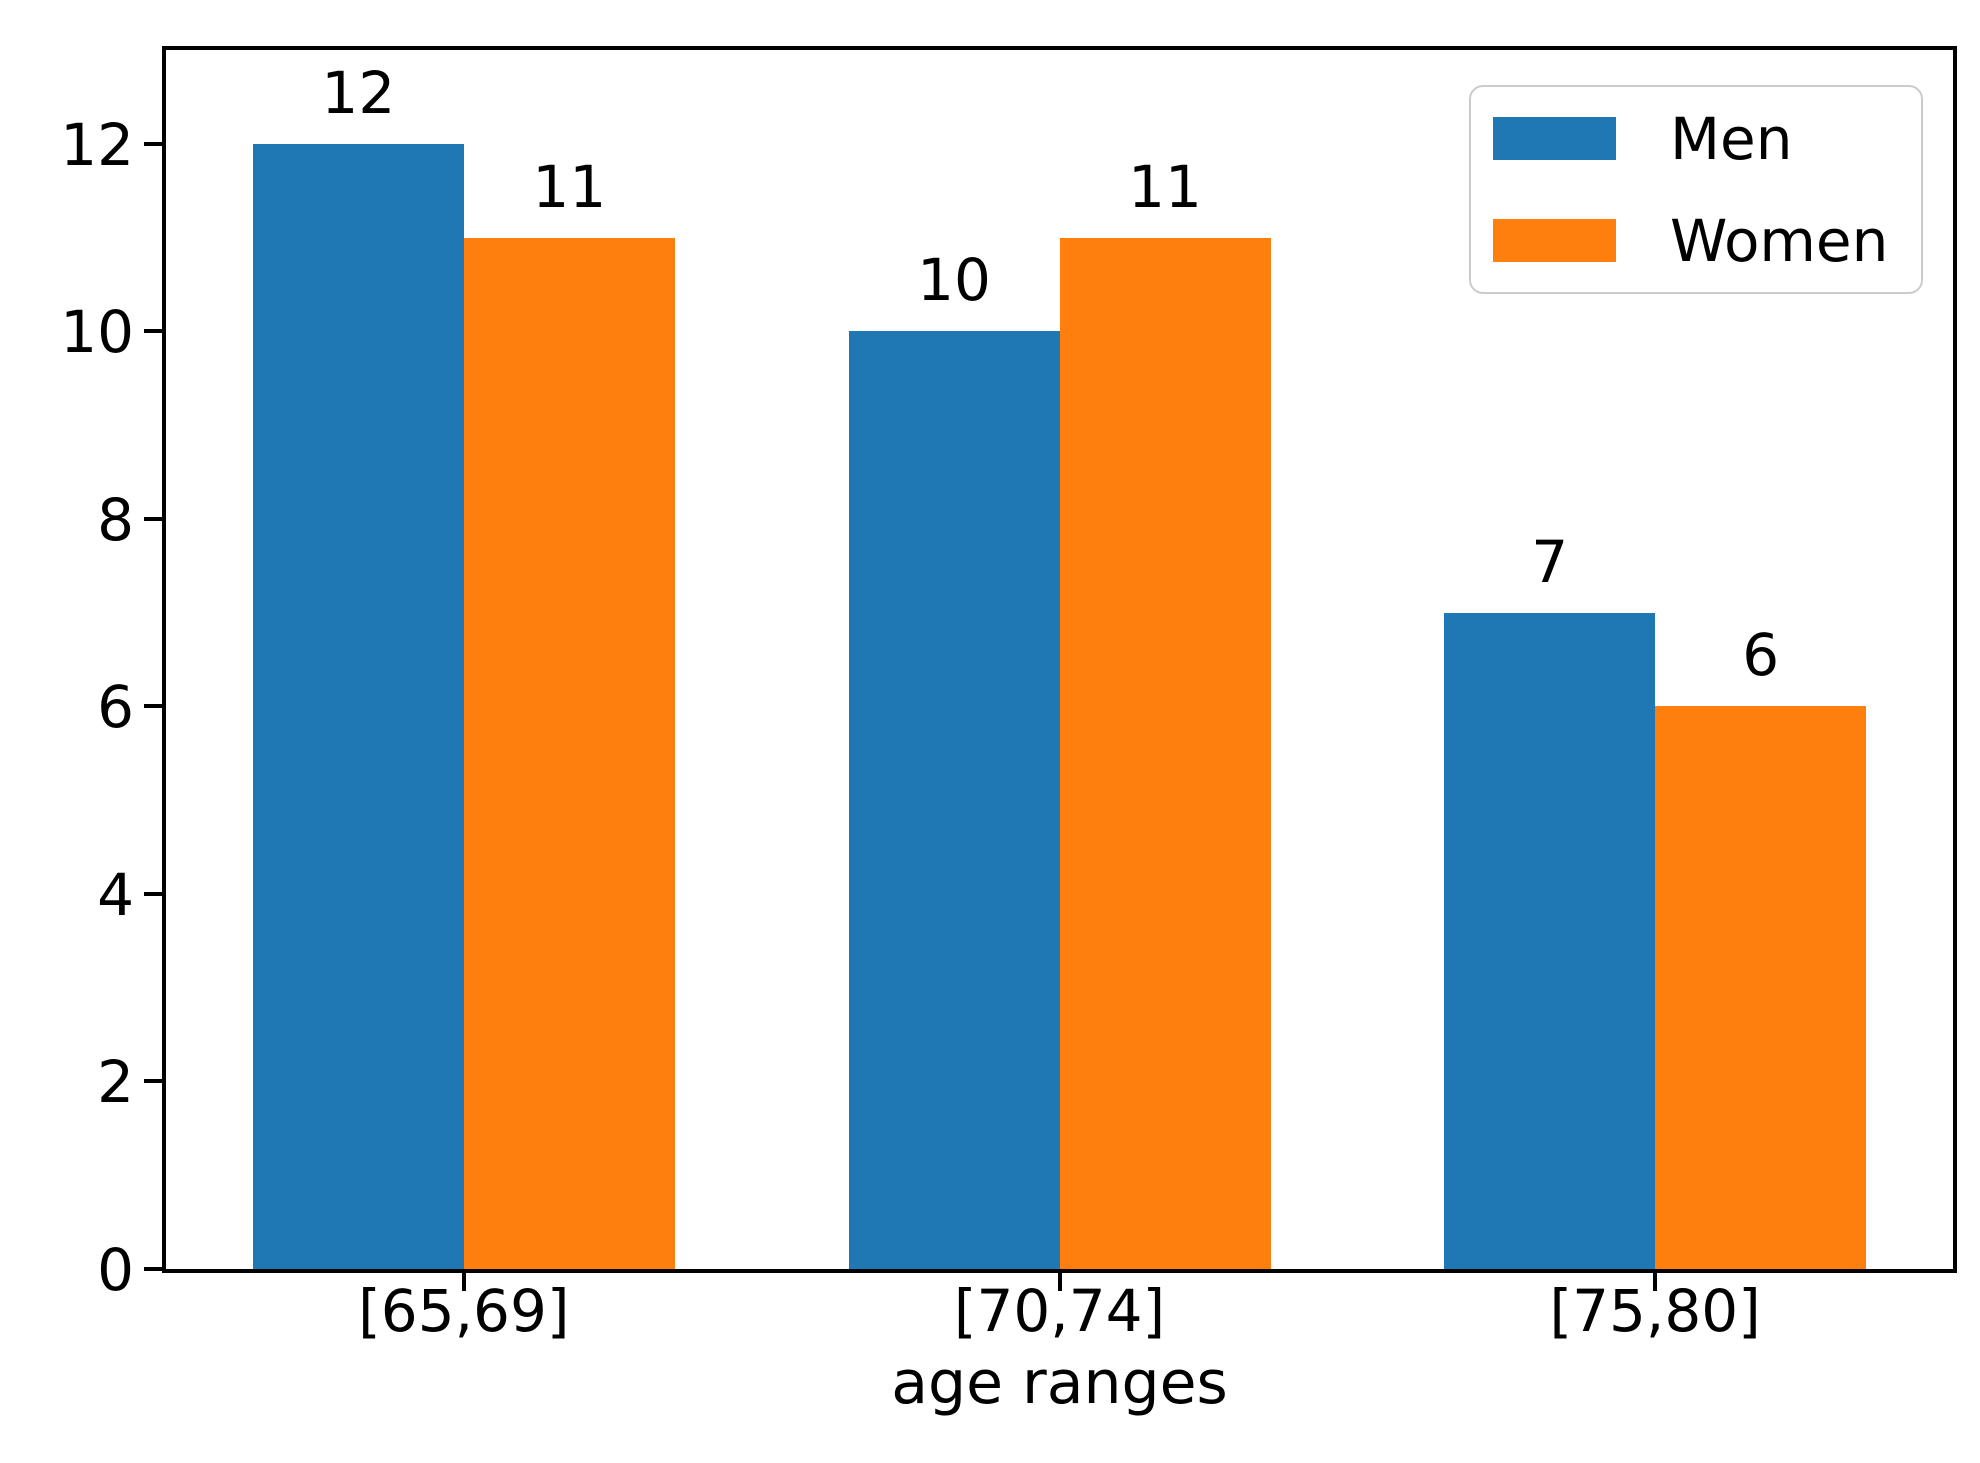  What do you see at coordinates (115, 707) in the screenshot?
I see `y-tick-label: 6` at bounding box center [115, 707].